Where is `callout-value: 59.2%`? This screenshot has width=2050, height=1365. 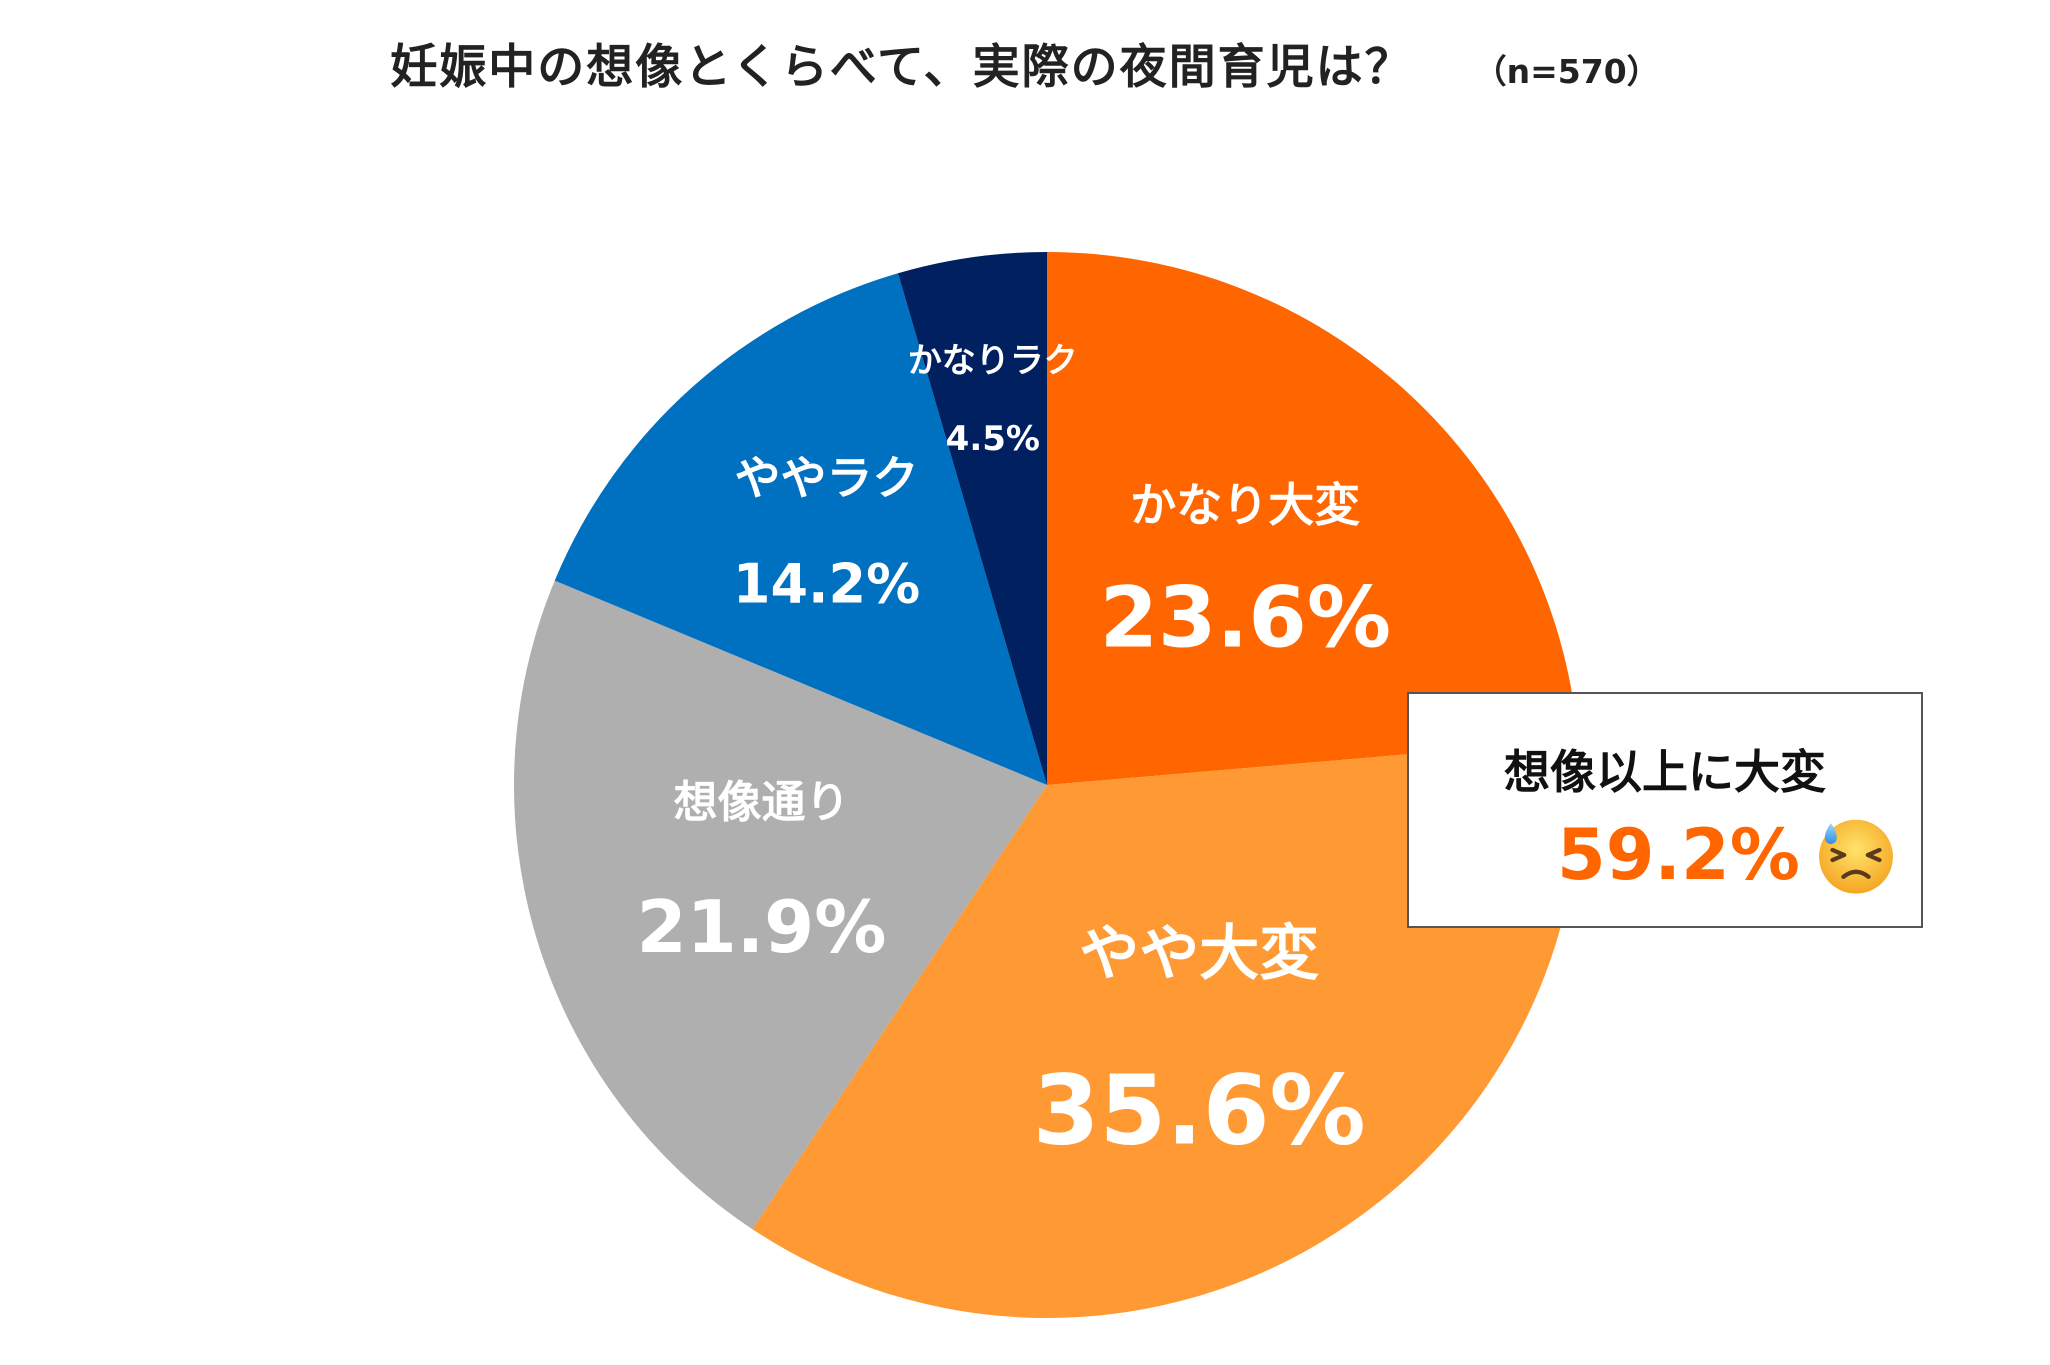 callout-value: 59.2% is located at coordinates (1678, 855).